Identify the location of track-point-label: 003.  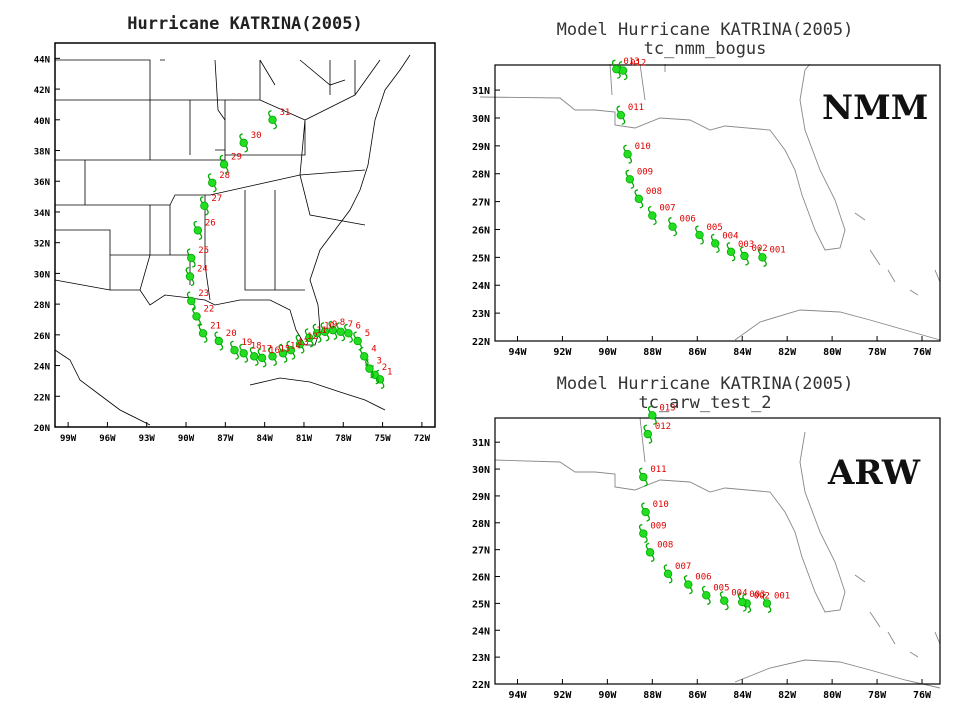
(757, 595).